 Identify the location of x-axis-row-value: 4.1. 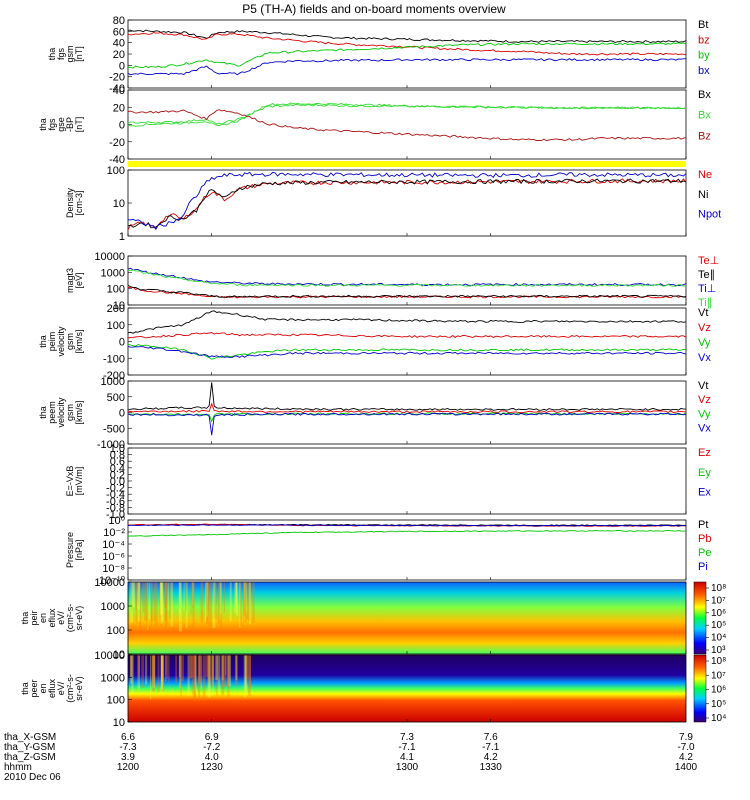
(407, 757).